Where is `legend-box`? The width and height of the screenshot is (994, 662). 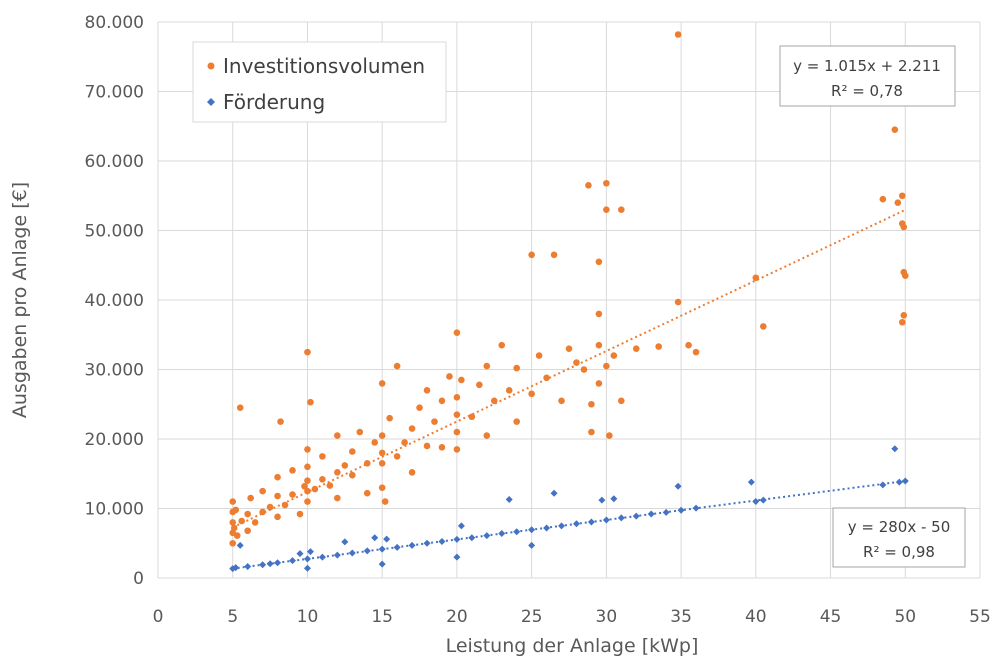
legend-box is located at coordinates (319, 82).